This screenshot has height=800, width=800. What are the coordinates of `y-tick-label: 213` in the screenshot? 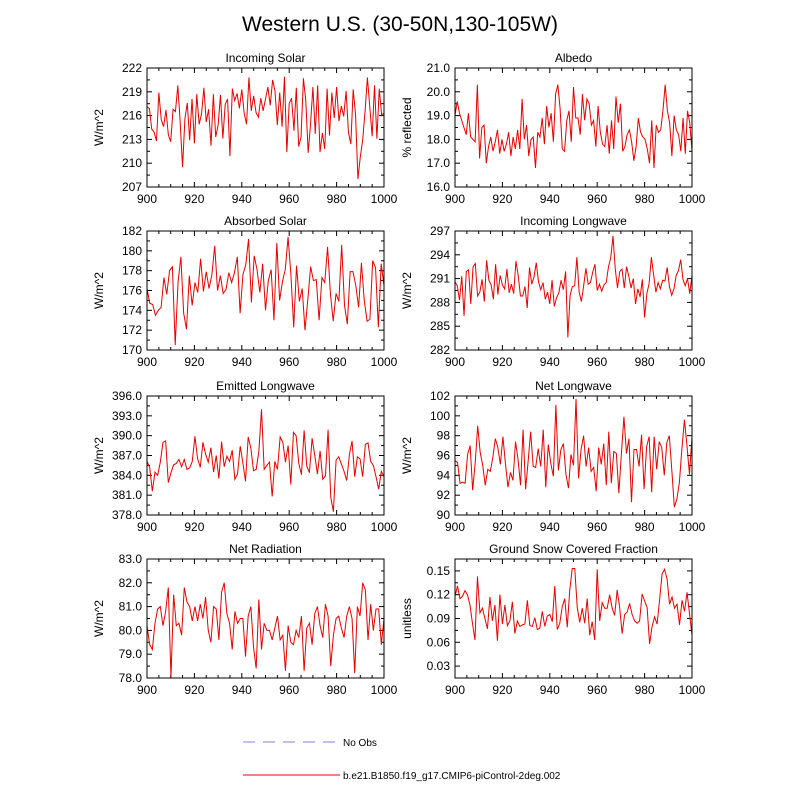 It's located at (132, 139).